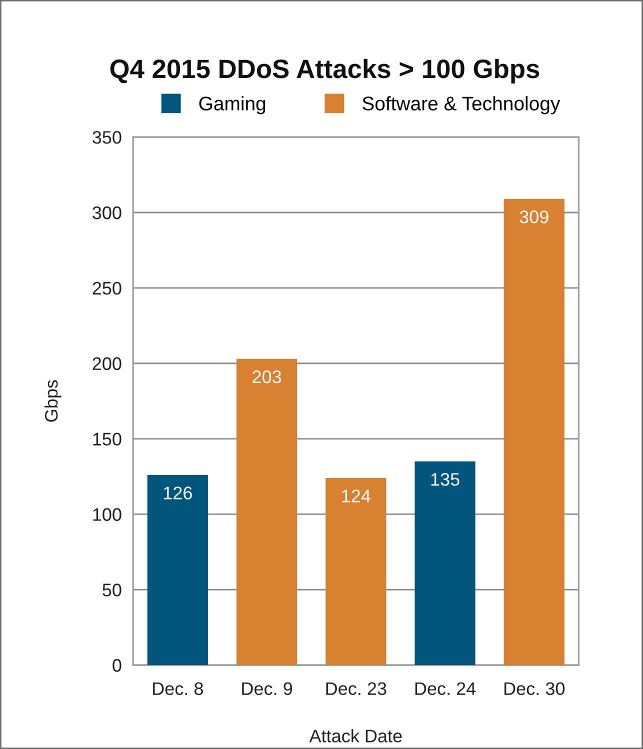  Describe the element at coordinates (178, 689) in the screenshot. I see `x-tick-label: Dec. 8` at that location.